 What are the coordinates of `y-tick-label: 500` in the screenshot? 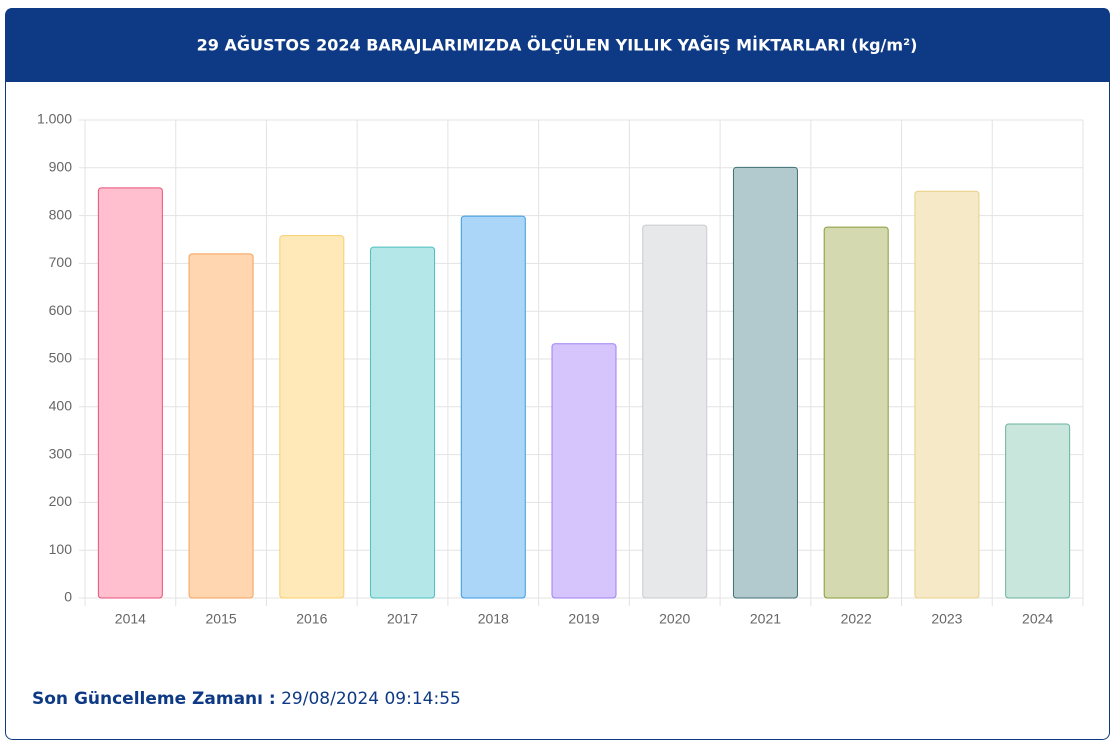 It's located at (61, 358).